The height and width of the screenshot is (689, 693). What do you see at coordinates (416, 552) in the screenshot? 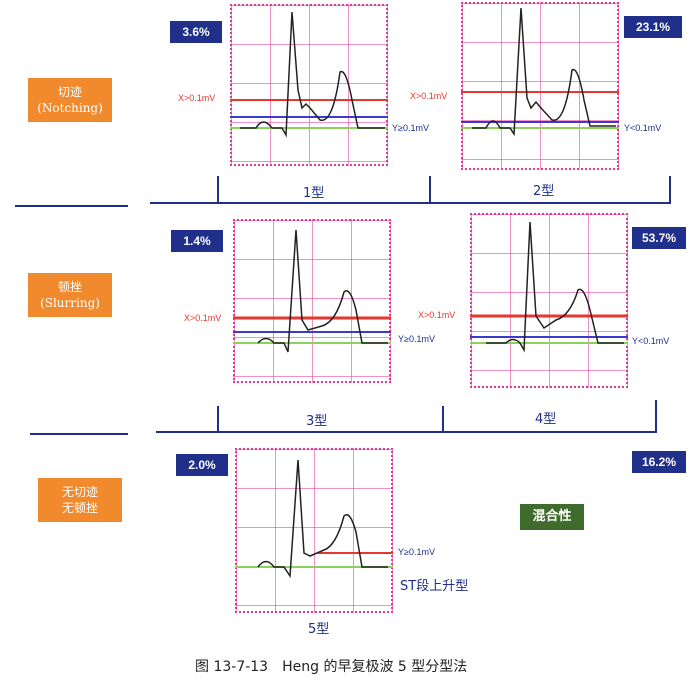
I see `type5-y-annotation: Y≥0.1mV` at bounding box center [416, 552].